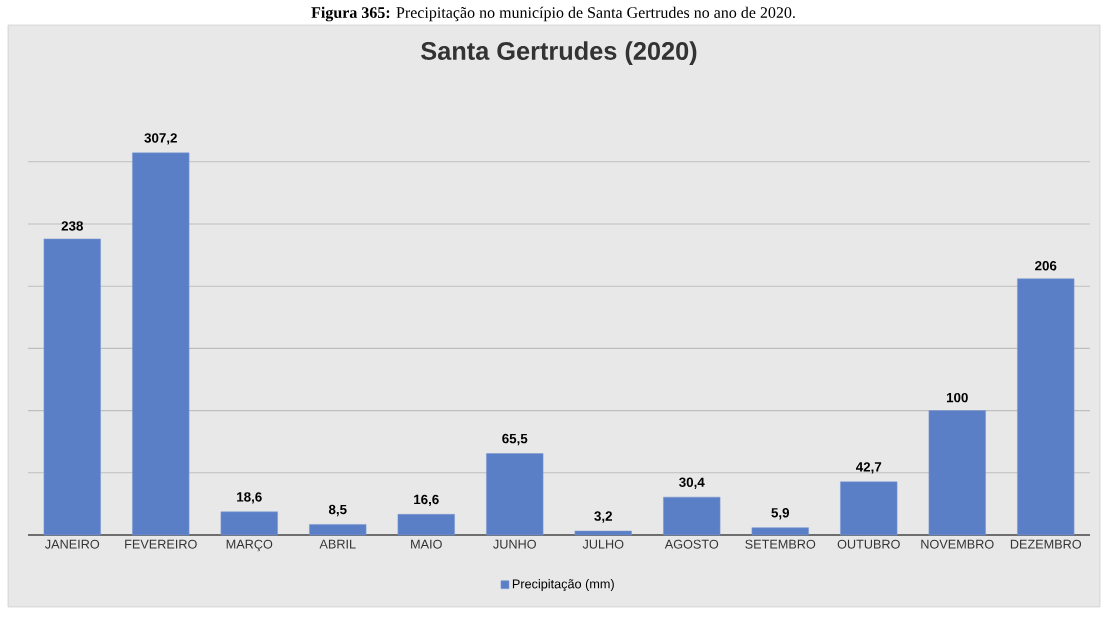 The image size is (1107, 617). I want to click on x-tick-label: JANEIRO, so click(72, 544).